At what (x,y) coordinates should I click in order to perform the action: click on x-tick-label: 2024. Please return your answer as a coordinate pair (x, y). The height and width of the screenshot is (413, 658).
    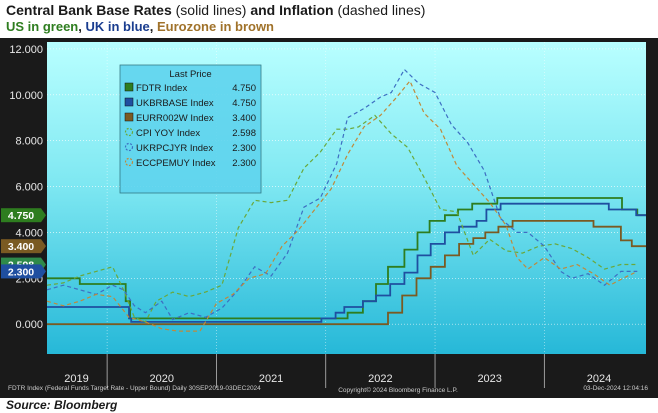
    Looking at the image, I should click on (599, 379).